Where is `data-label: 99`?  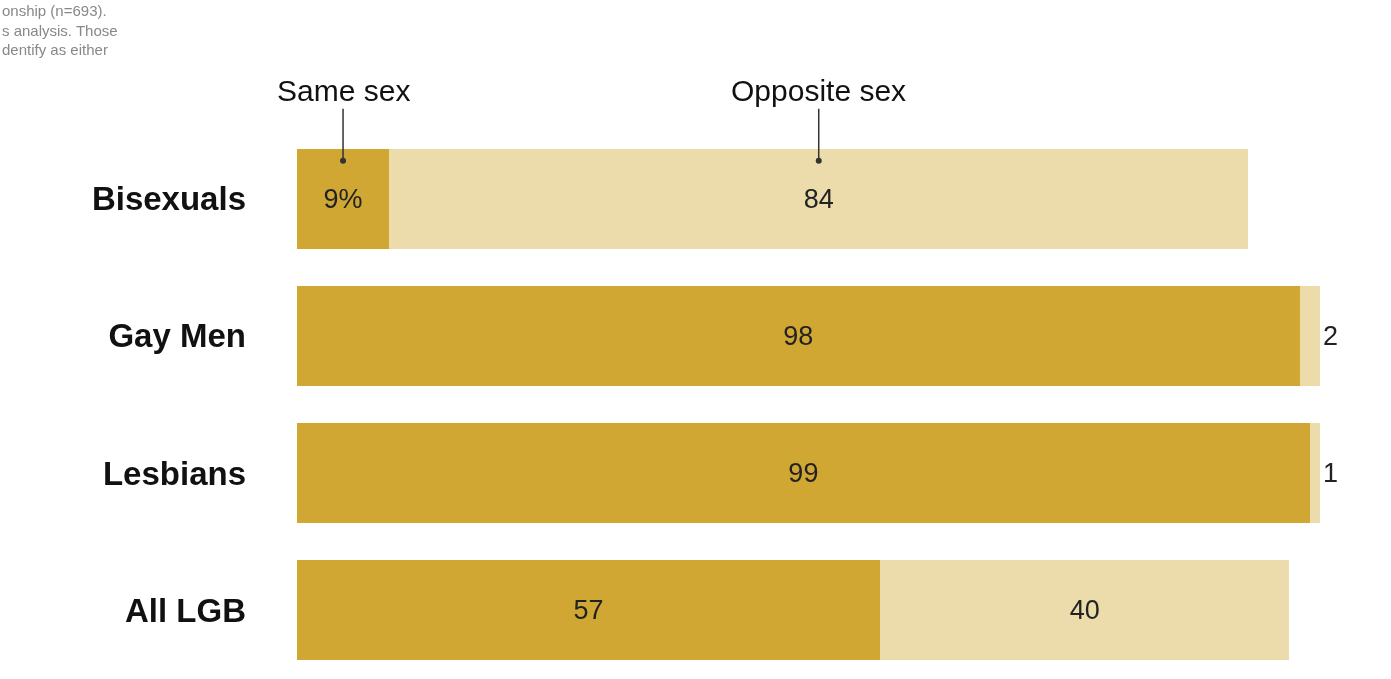
data-label: 99 is located at coordinates (803, 473).